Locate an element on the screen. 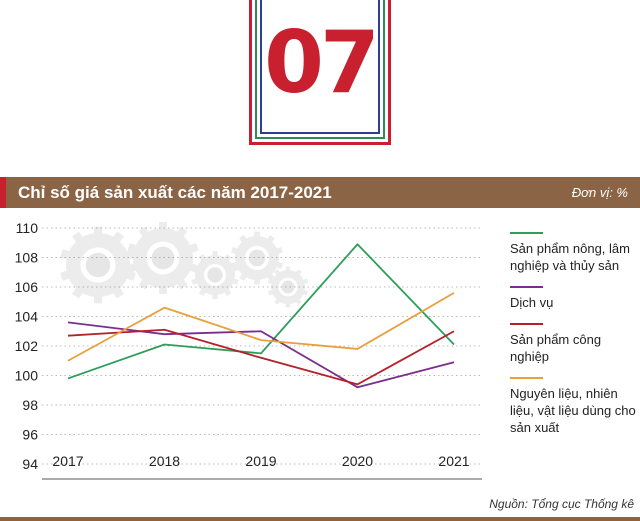 The height and width of the screenshot is (521, 640). chart-title: Chỉ số giá sản xuất các năm 2017-2021 is located at coordinates (175, 192).